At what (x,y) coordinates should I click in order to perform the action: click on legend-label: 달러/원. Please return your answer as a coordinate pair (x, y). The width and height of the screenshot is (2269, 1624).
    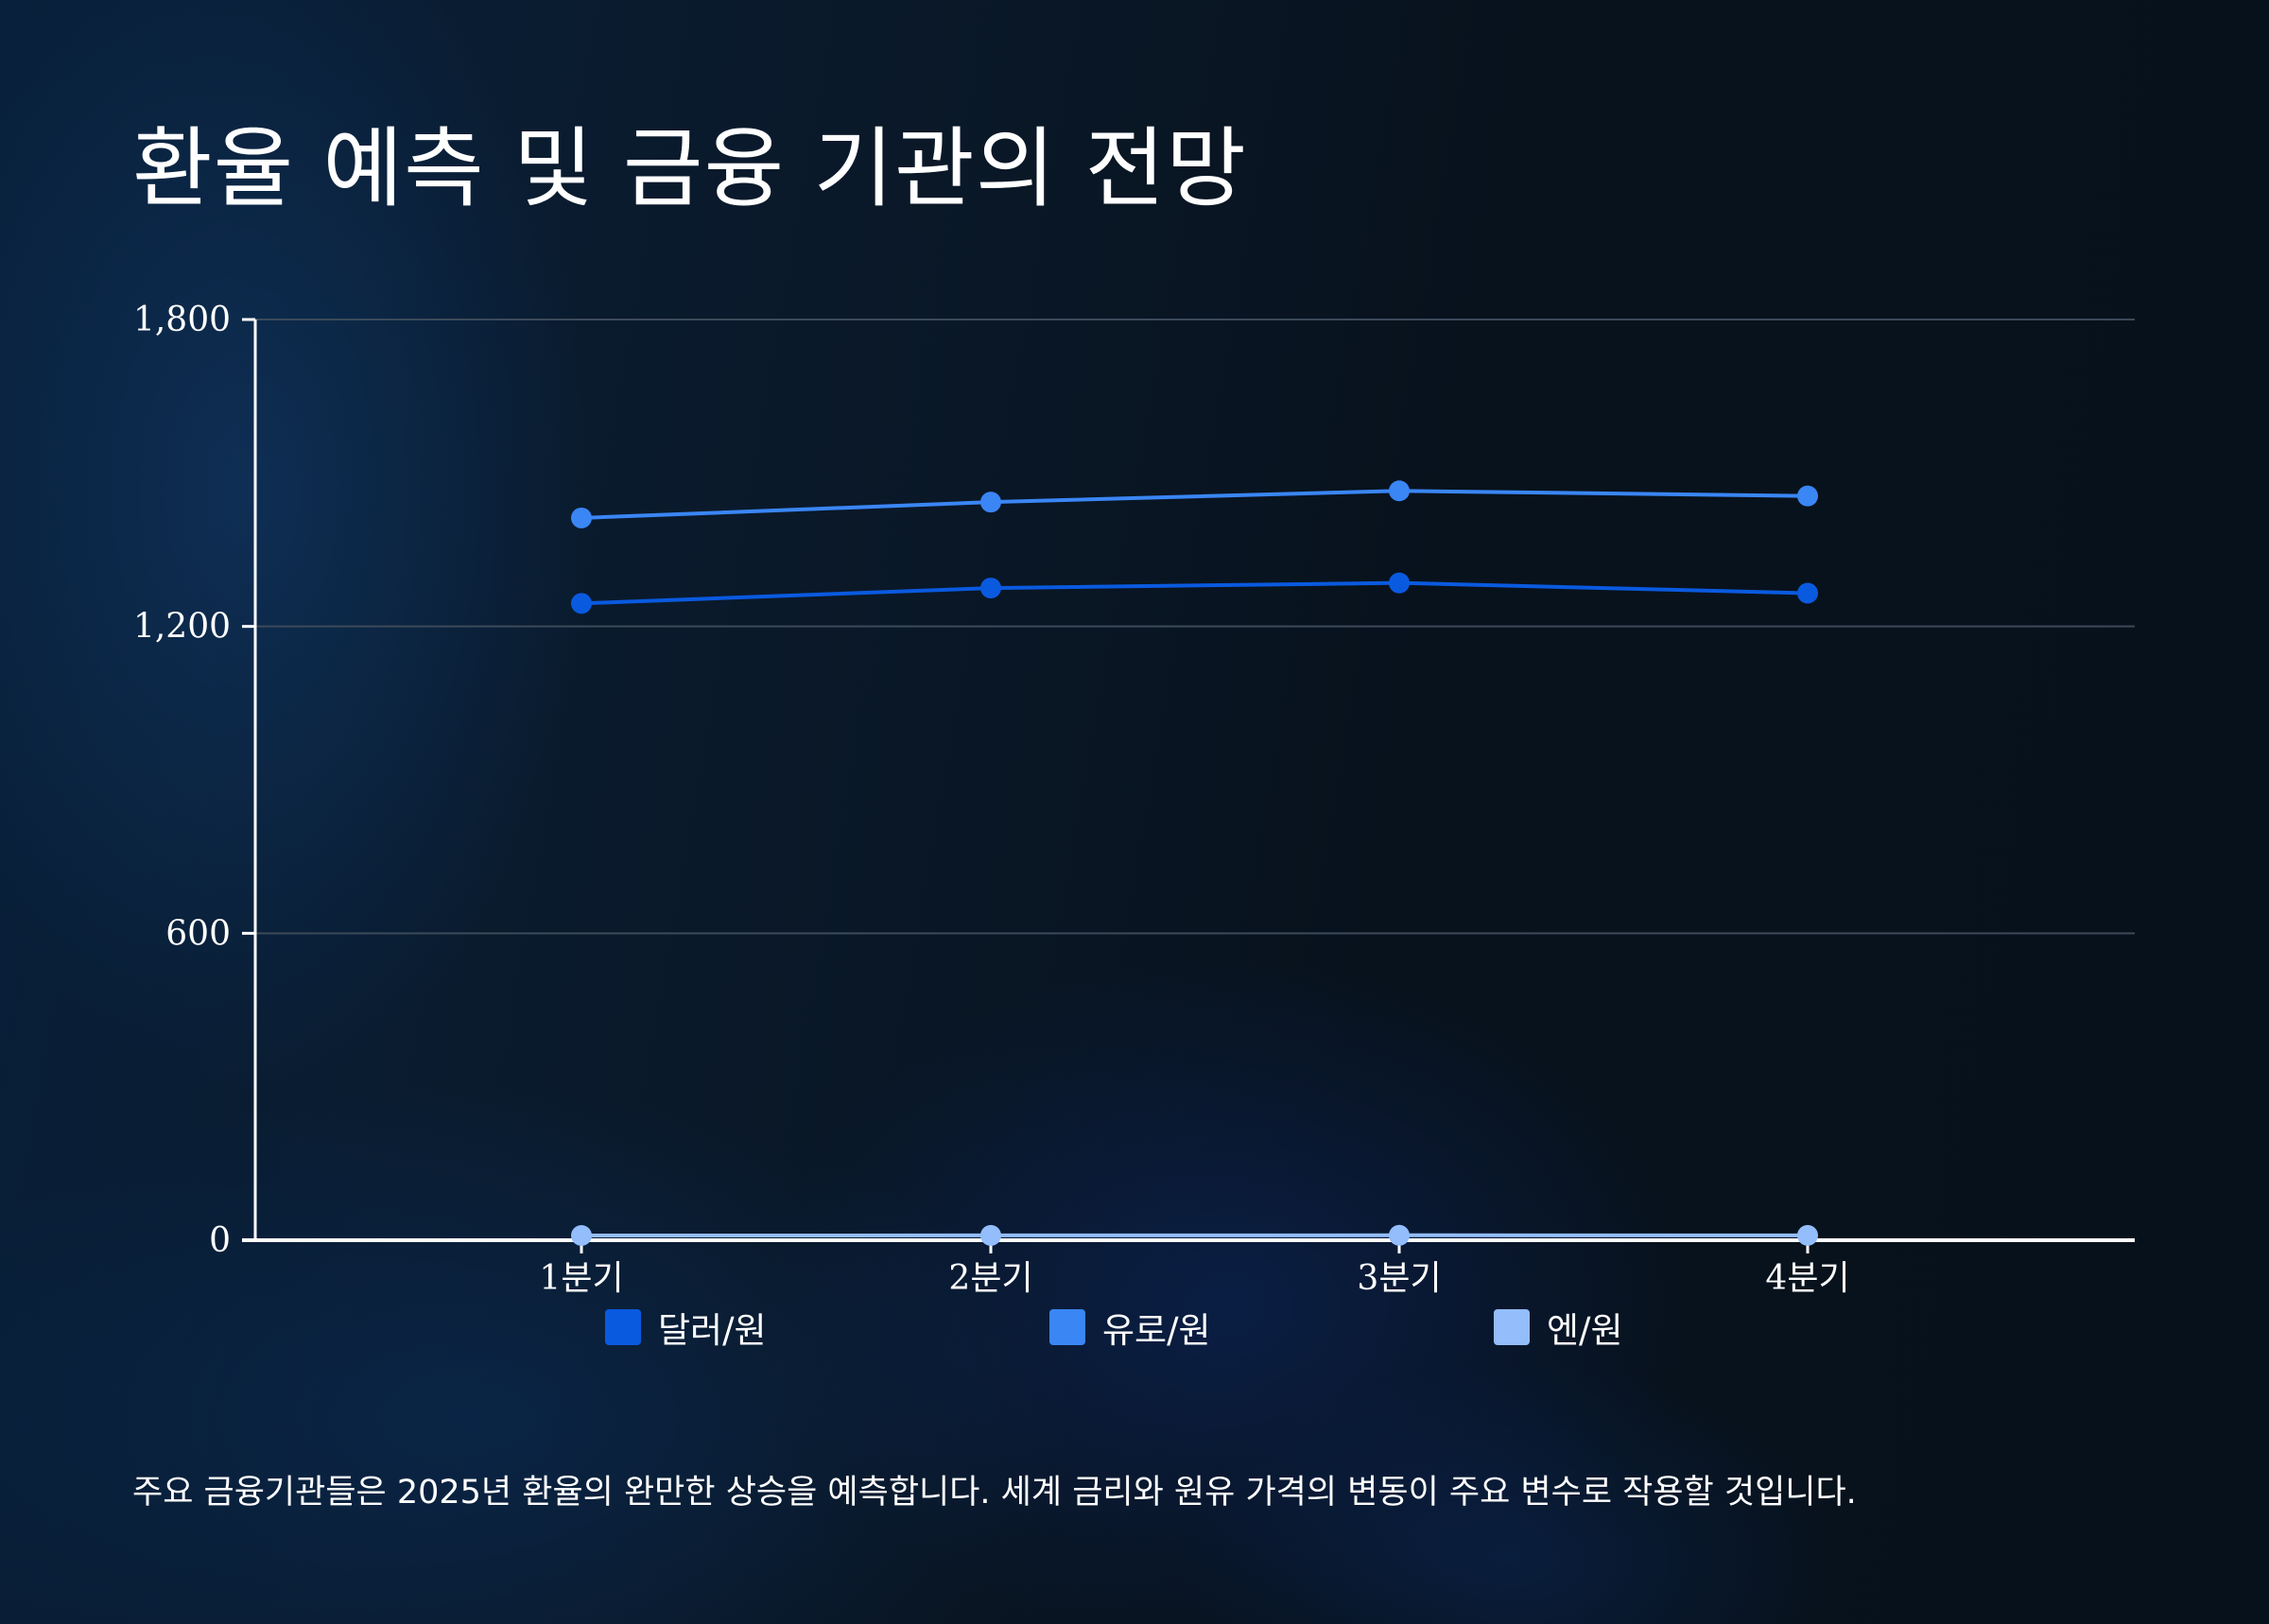
    Looking at the image, I should click on (713, 1330).